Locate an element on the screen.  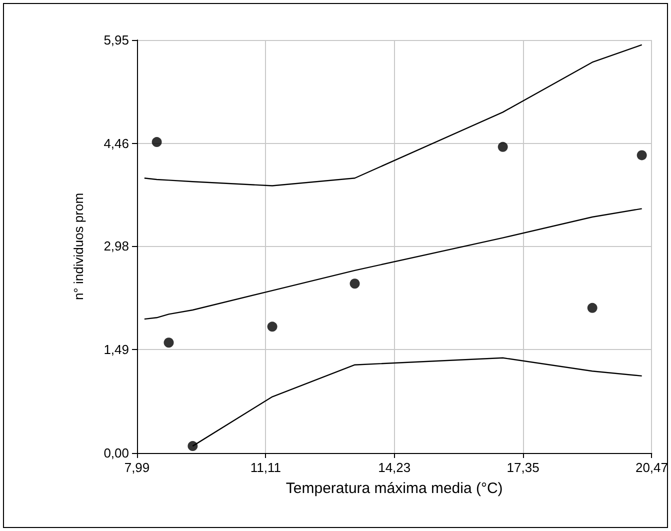
y-tick-label: 0,00 is located at coordinates (116, 453).